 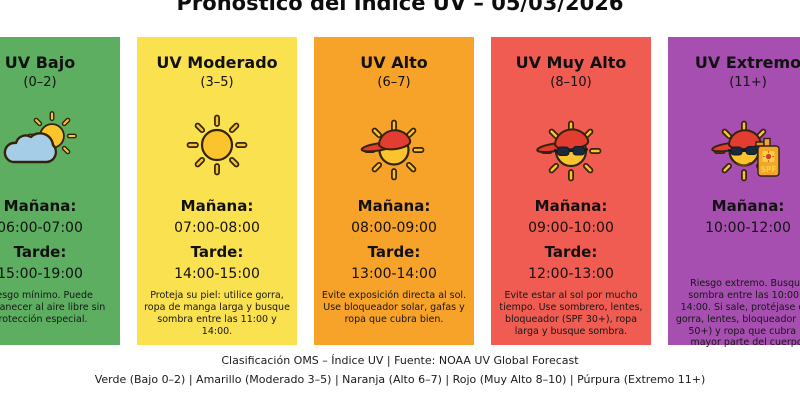 What do you see at coordinates (571, 274) in the screenshot?
I see `tarde-time: 12:00-13:00` at bounding box center [571, 274].